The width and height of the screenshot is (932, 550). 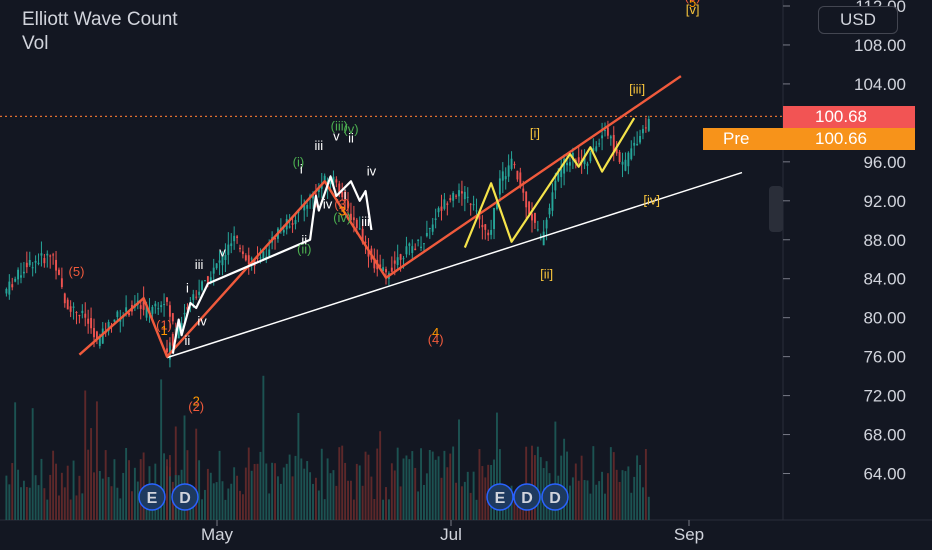 What do you see at coordinates (776, 209) in the screenshot?
I see `scale-drag-handle` at bounding box center [776, 209].